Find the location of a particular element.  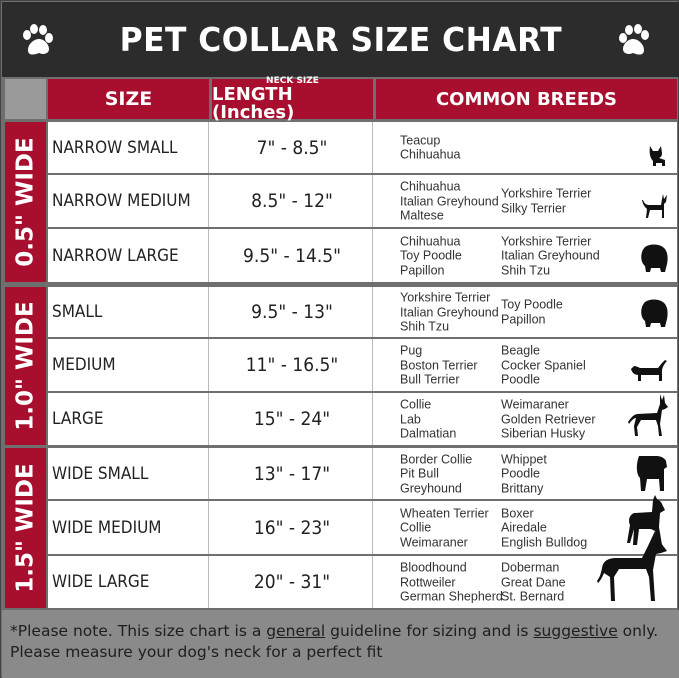

breed-name: Wheaten Terrier is located at coordinates (444, 512).